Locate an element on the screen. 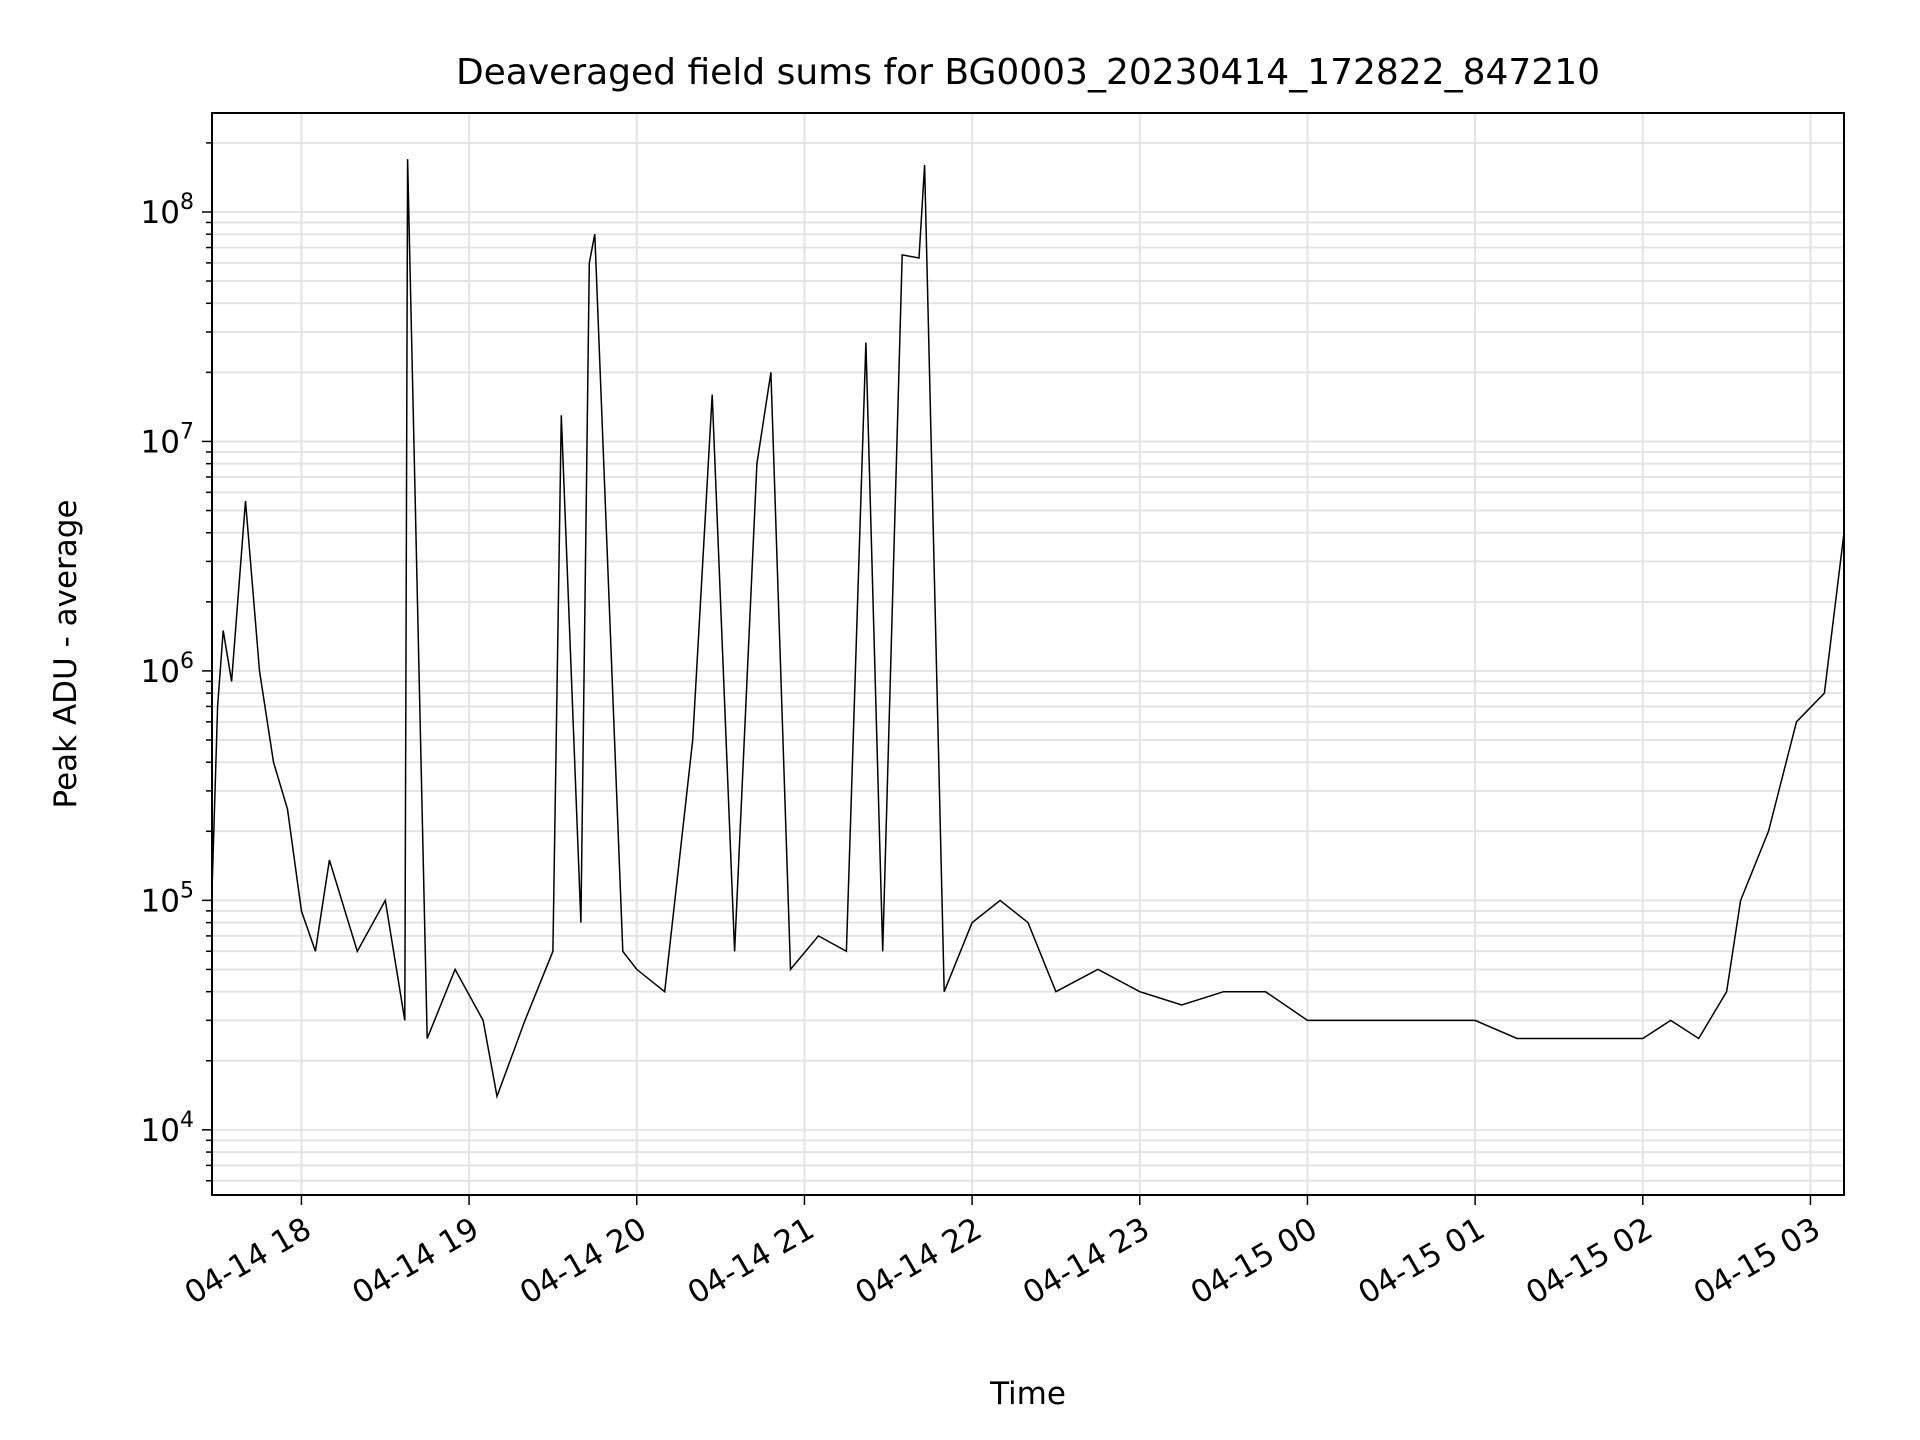  y-tick-label: 10⁸ is located at coordinates (167, 210).